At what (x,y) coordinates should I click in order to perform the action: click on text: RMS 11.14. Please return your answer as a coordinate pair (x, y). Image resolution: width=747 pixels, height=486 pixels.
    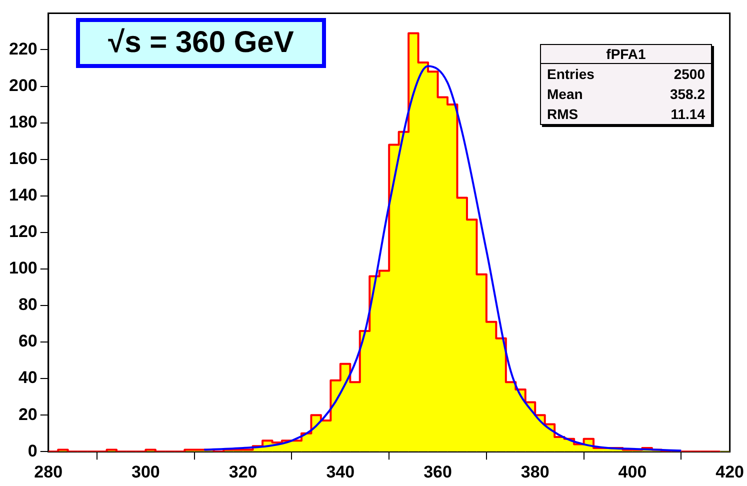
    Looking at the image, I should click on (626, 114).